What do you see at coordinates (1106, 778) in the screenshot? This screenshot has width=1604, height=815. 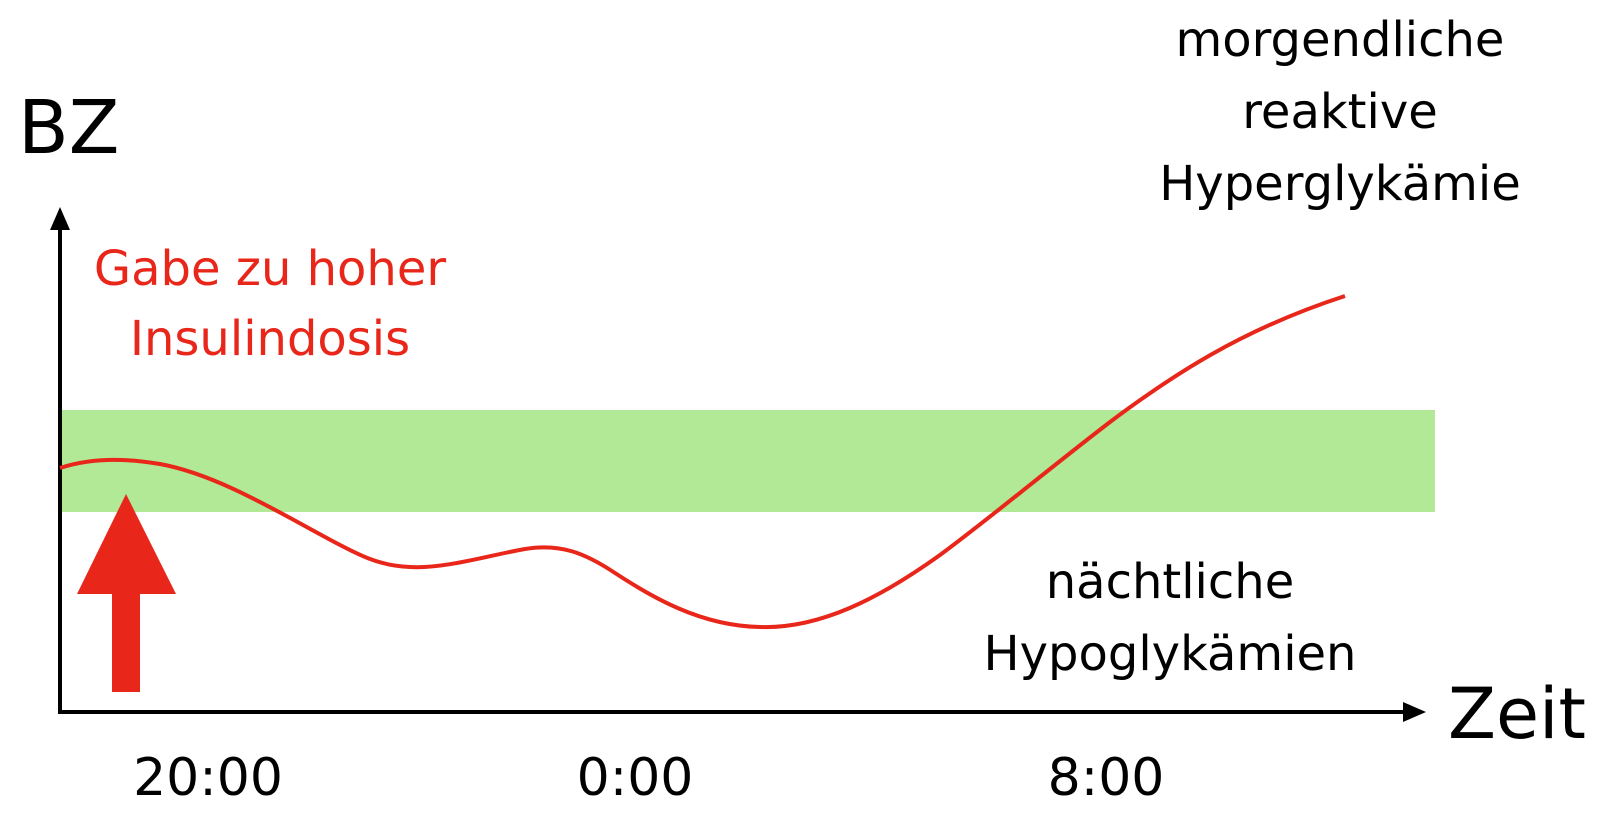 I see `x-tick-label-8: 8:00` at bounding box center [1106, 778].